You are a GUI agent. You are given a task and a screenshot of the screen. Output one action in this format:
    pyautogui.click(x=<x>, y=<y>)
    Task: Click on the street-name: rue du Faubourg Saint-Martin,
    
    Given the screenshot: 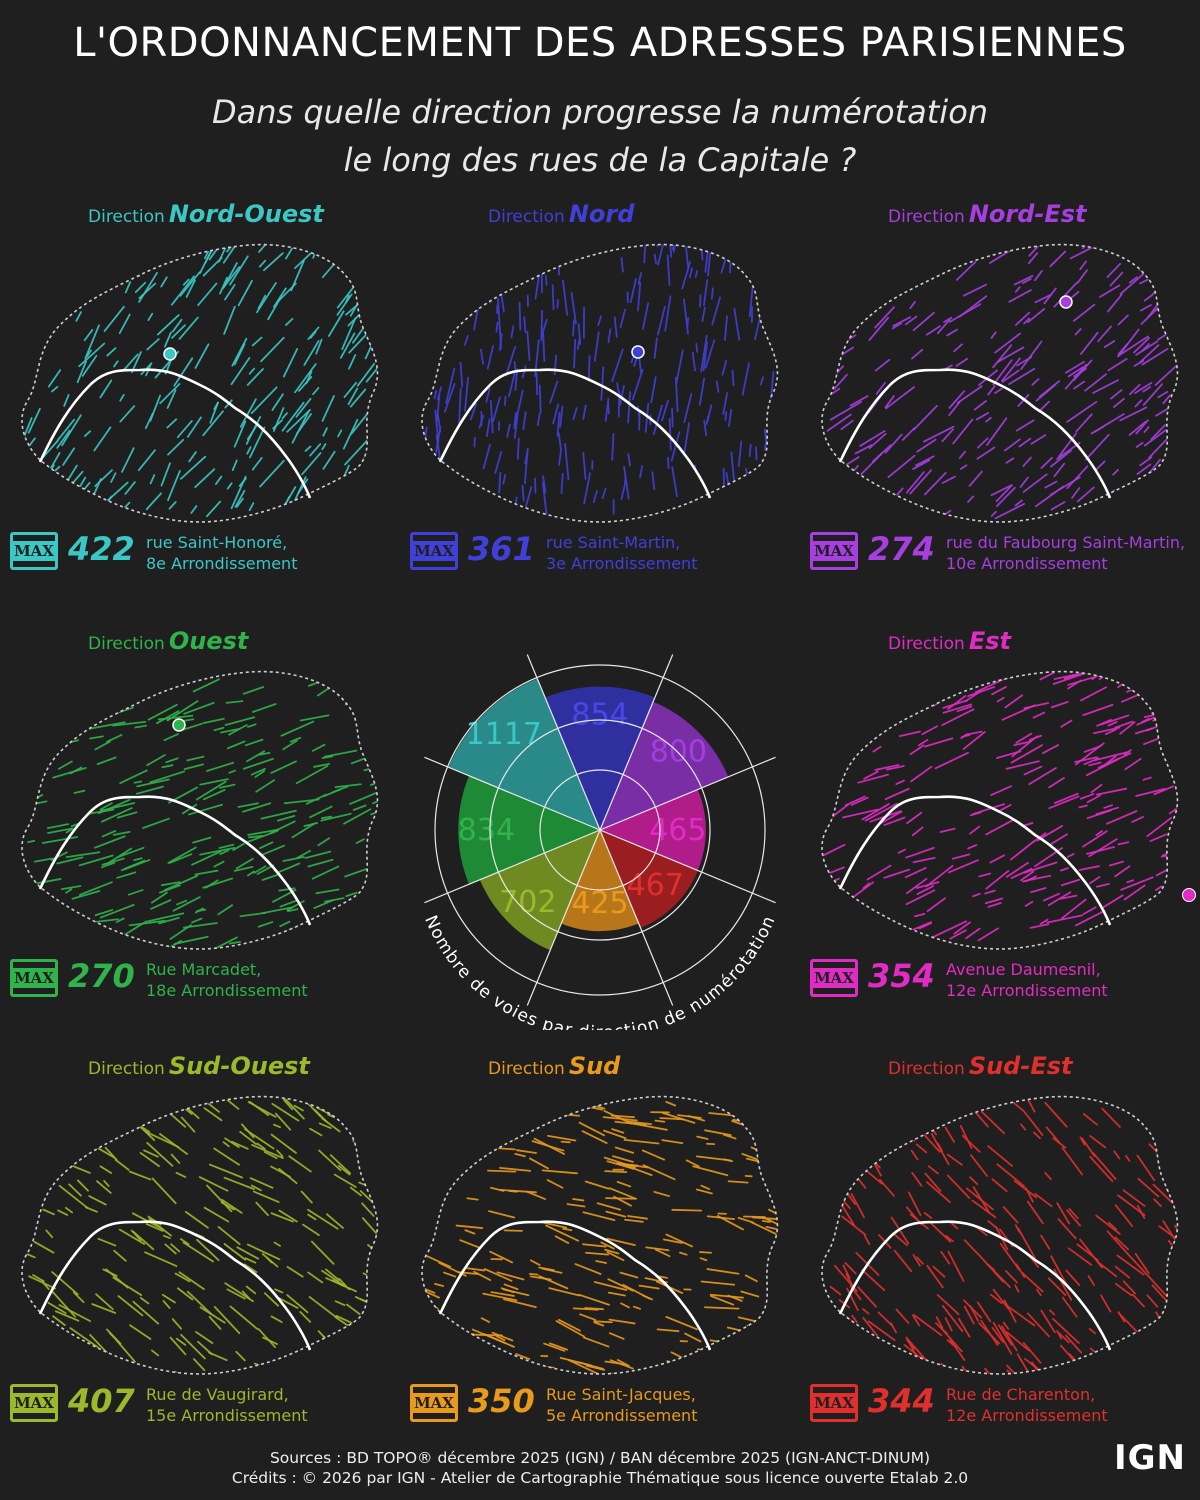 What is the action you would take?
    pyautogui.click(x=1066, y=542)
    